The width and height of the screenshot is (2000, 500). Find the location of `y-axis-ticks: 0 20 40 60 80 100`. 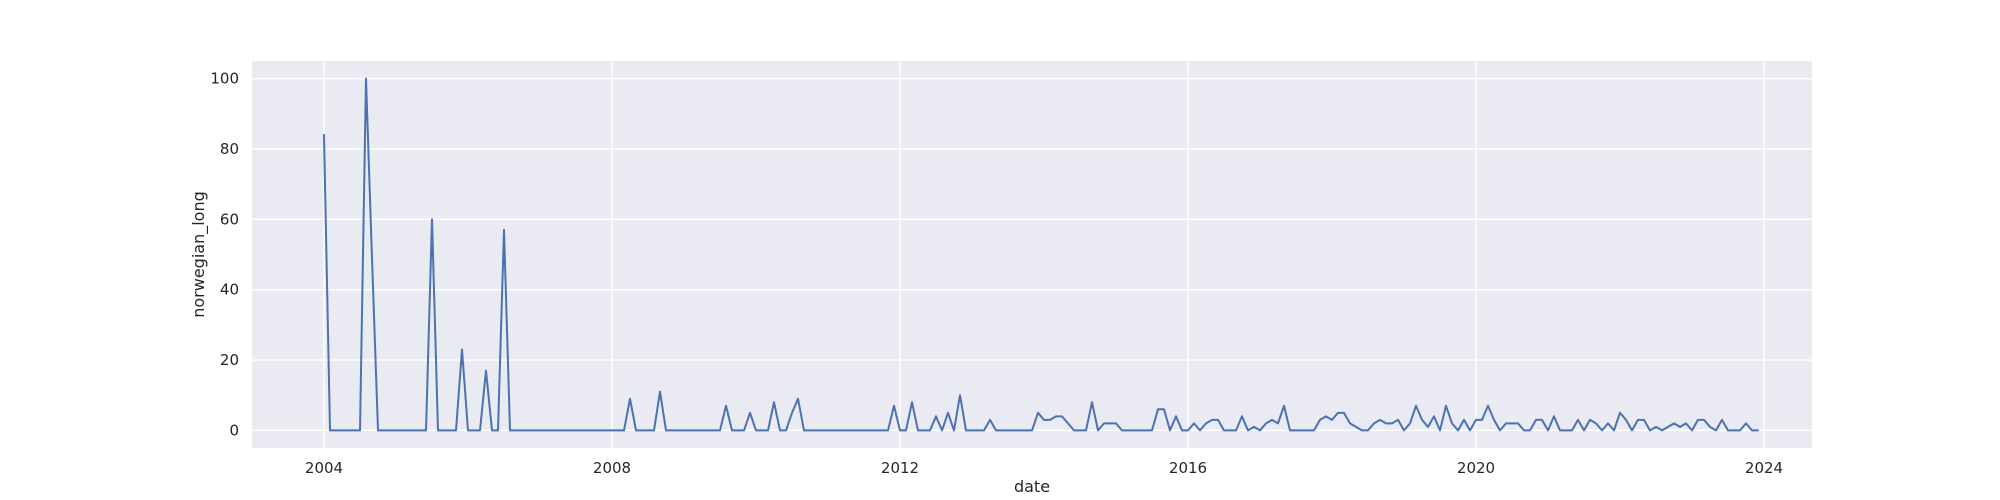

y-axis-ticks: 0 20 40 60 80 100 is located at coordinates (224, 255).